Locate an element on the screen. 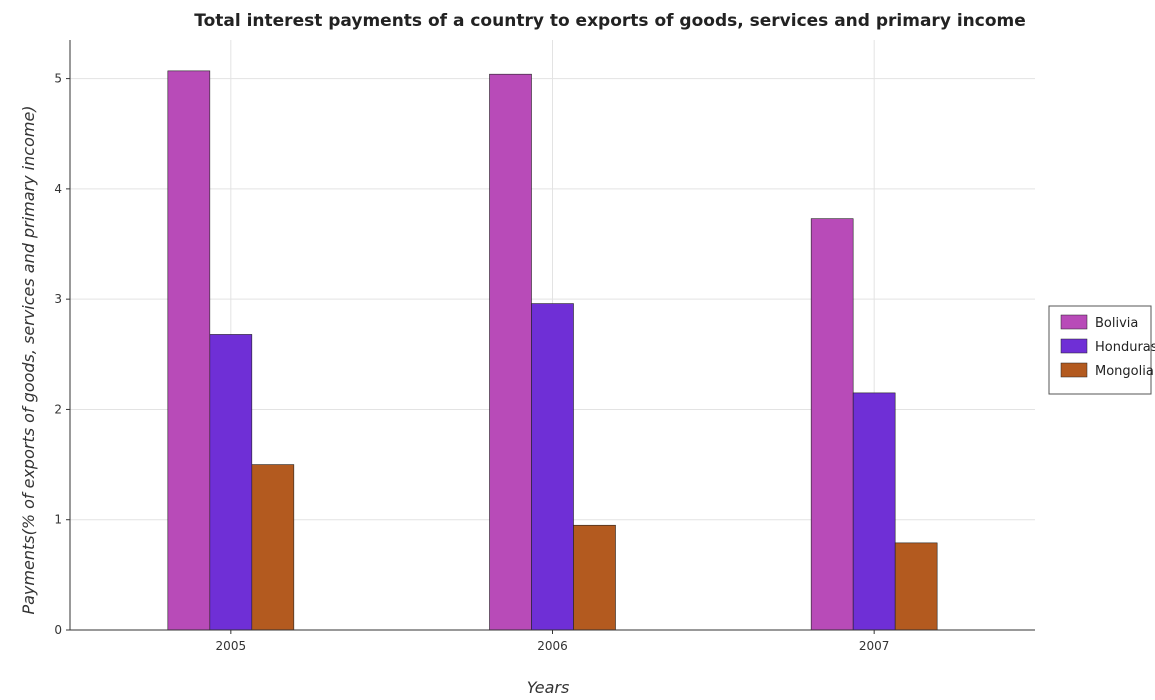 The height and width of the screenshot is (700, 1155). y-tick-label: 2 is located at coordinates (58, 409).